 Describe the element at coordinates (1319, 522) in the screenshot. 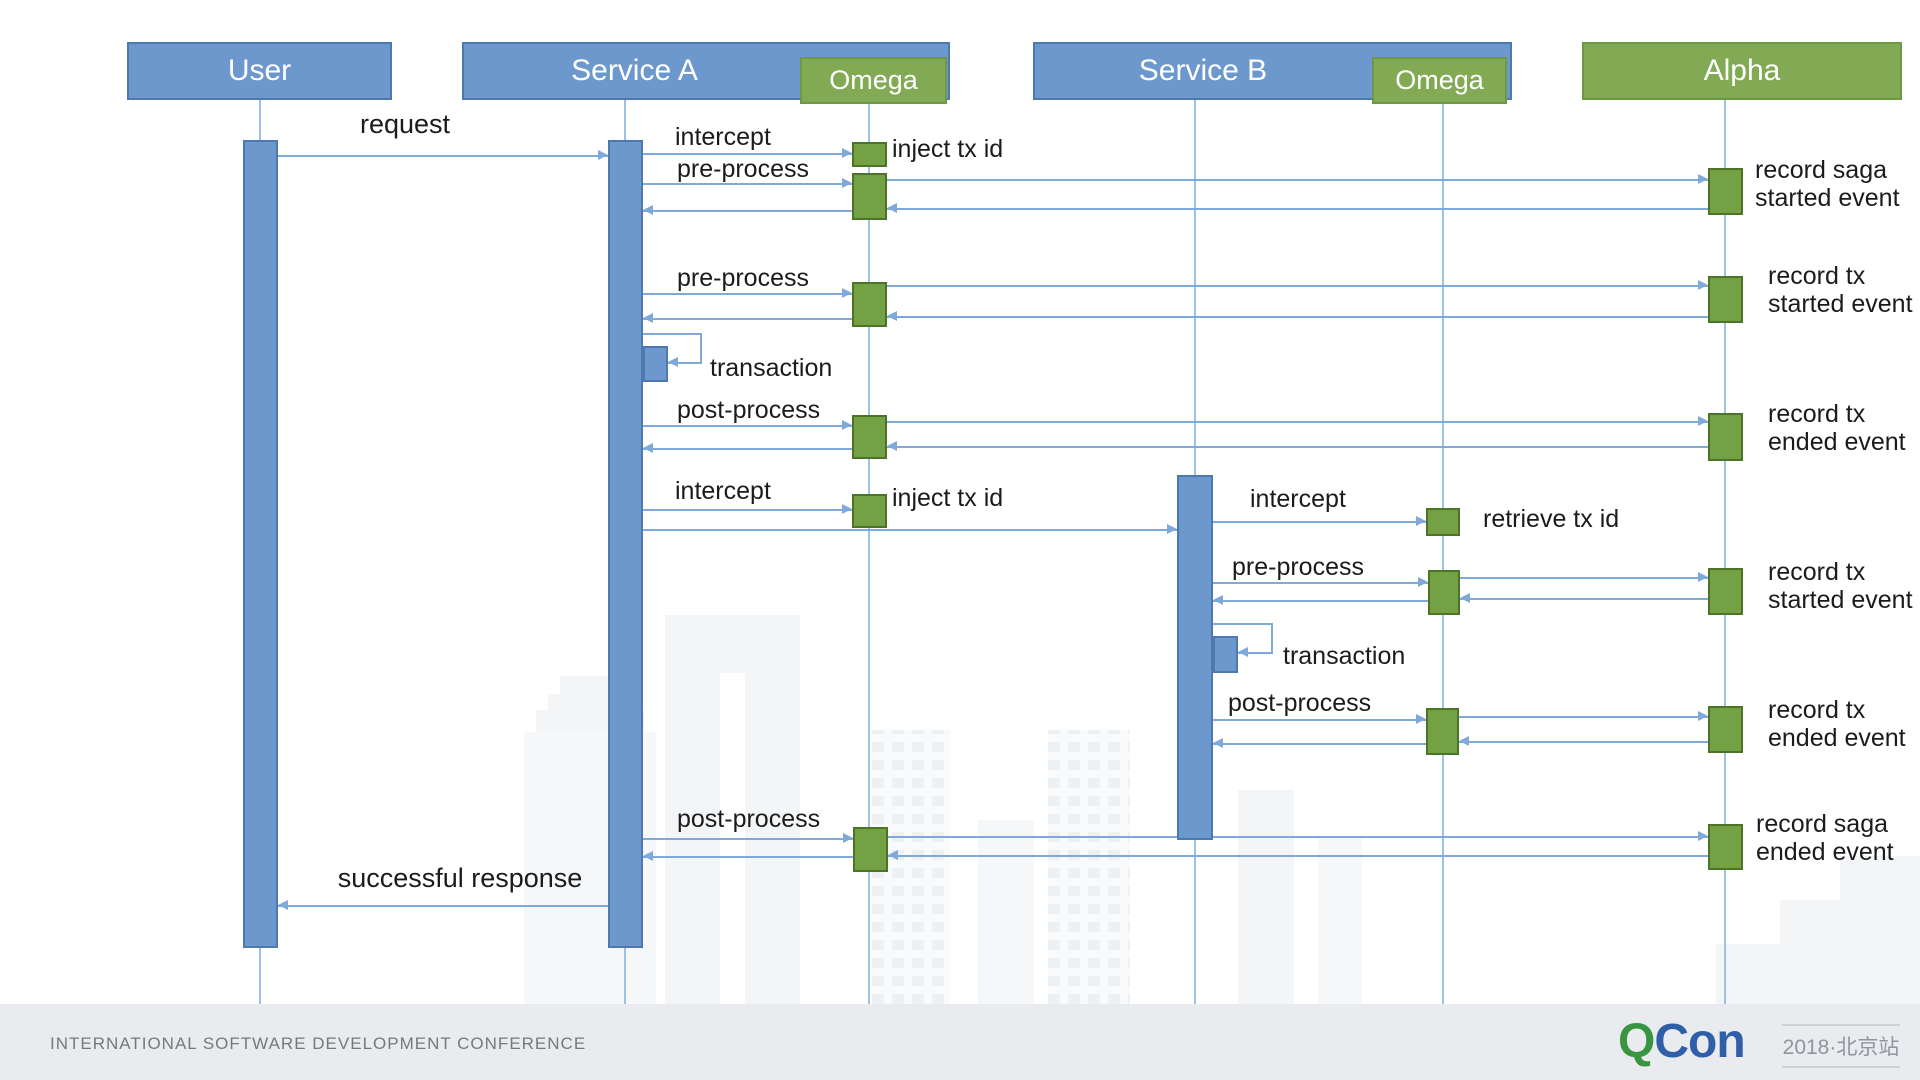

I see `message-intercept-b` at that location.